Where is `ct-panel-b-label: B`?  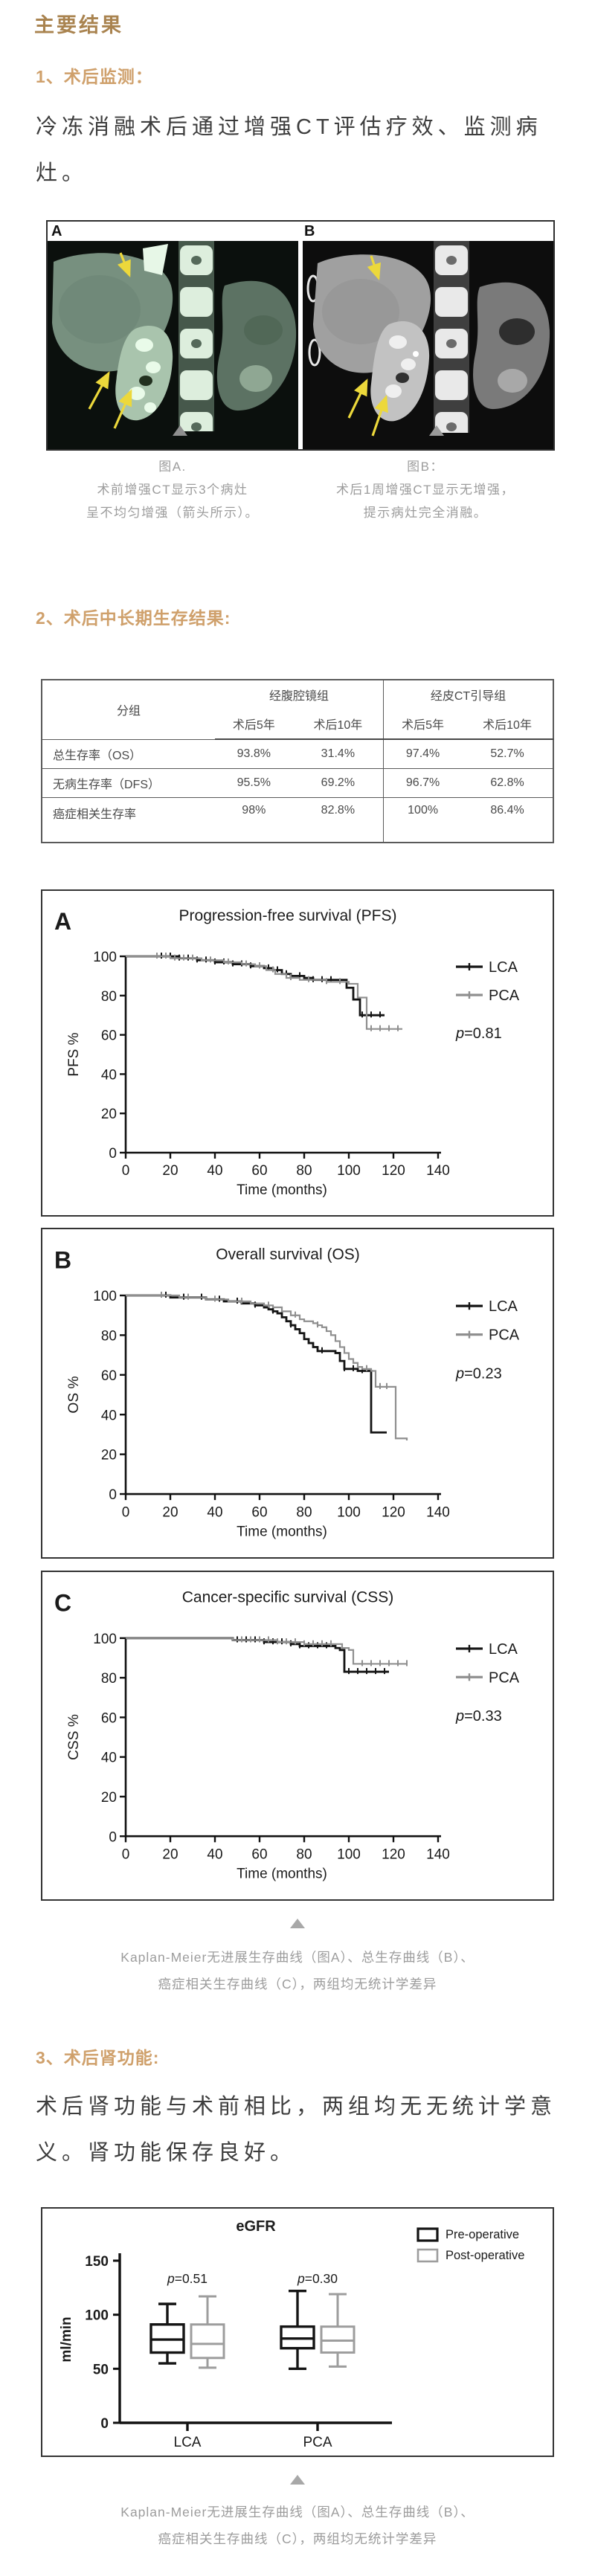
ct-panel-b-label: B is located at coordinates (310, 231).